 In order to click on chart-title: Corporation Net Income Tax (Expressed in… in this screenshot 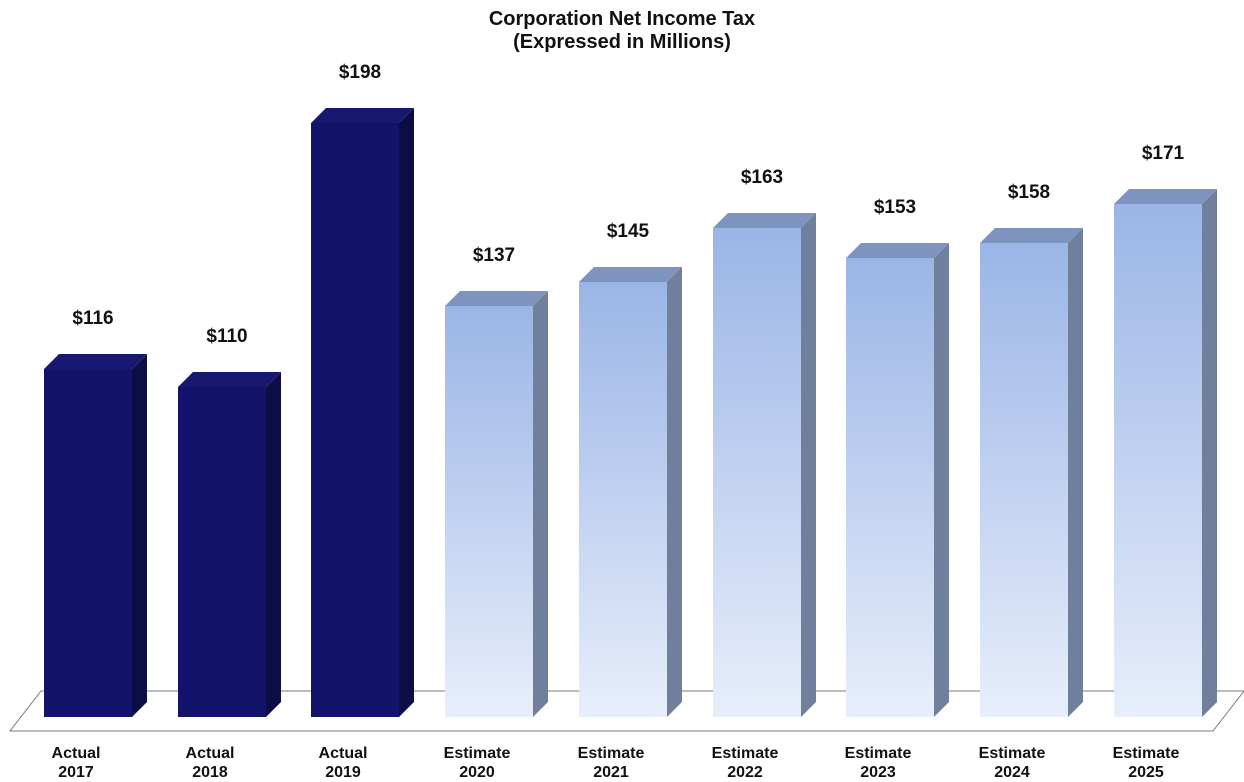, I will do `click(622, 31)`.